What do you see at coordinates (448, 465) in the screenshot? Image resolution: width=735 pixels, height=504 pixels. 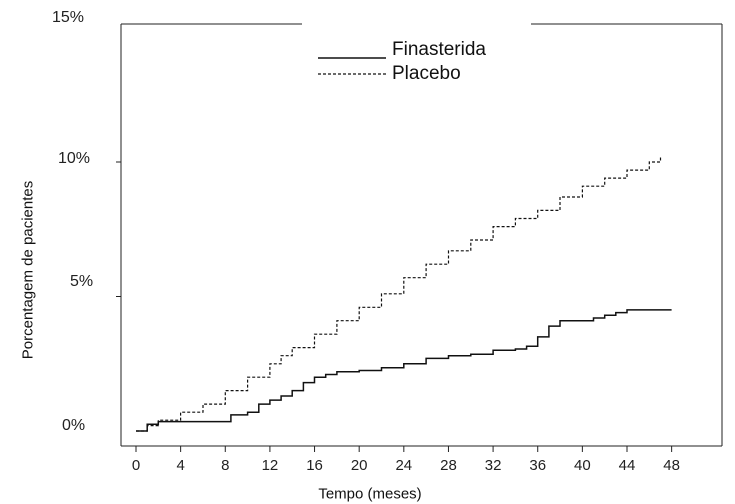 I see `x-tick-label: 28` at bounding box center [448, 465].